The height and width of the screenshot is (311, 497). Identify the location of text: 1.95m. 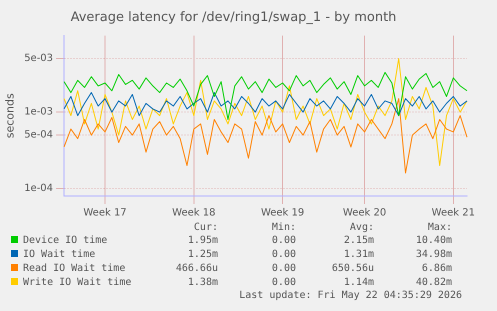
(202, 241).